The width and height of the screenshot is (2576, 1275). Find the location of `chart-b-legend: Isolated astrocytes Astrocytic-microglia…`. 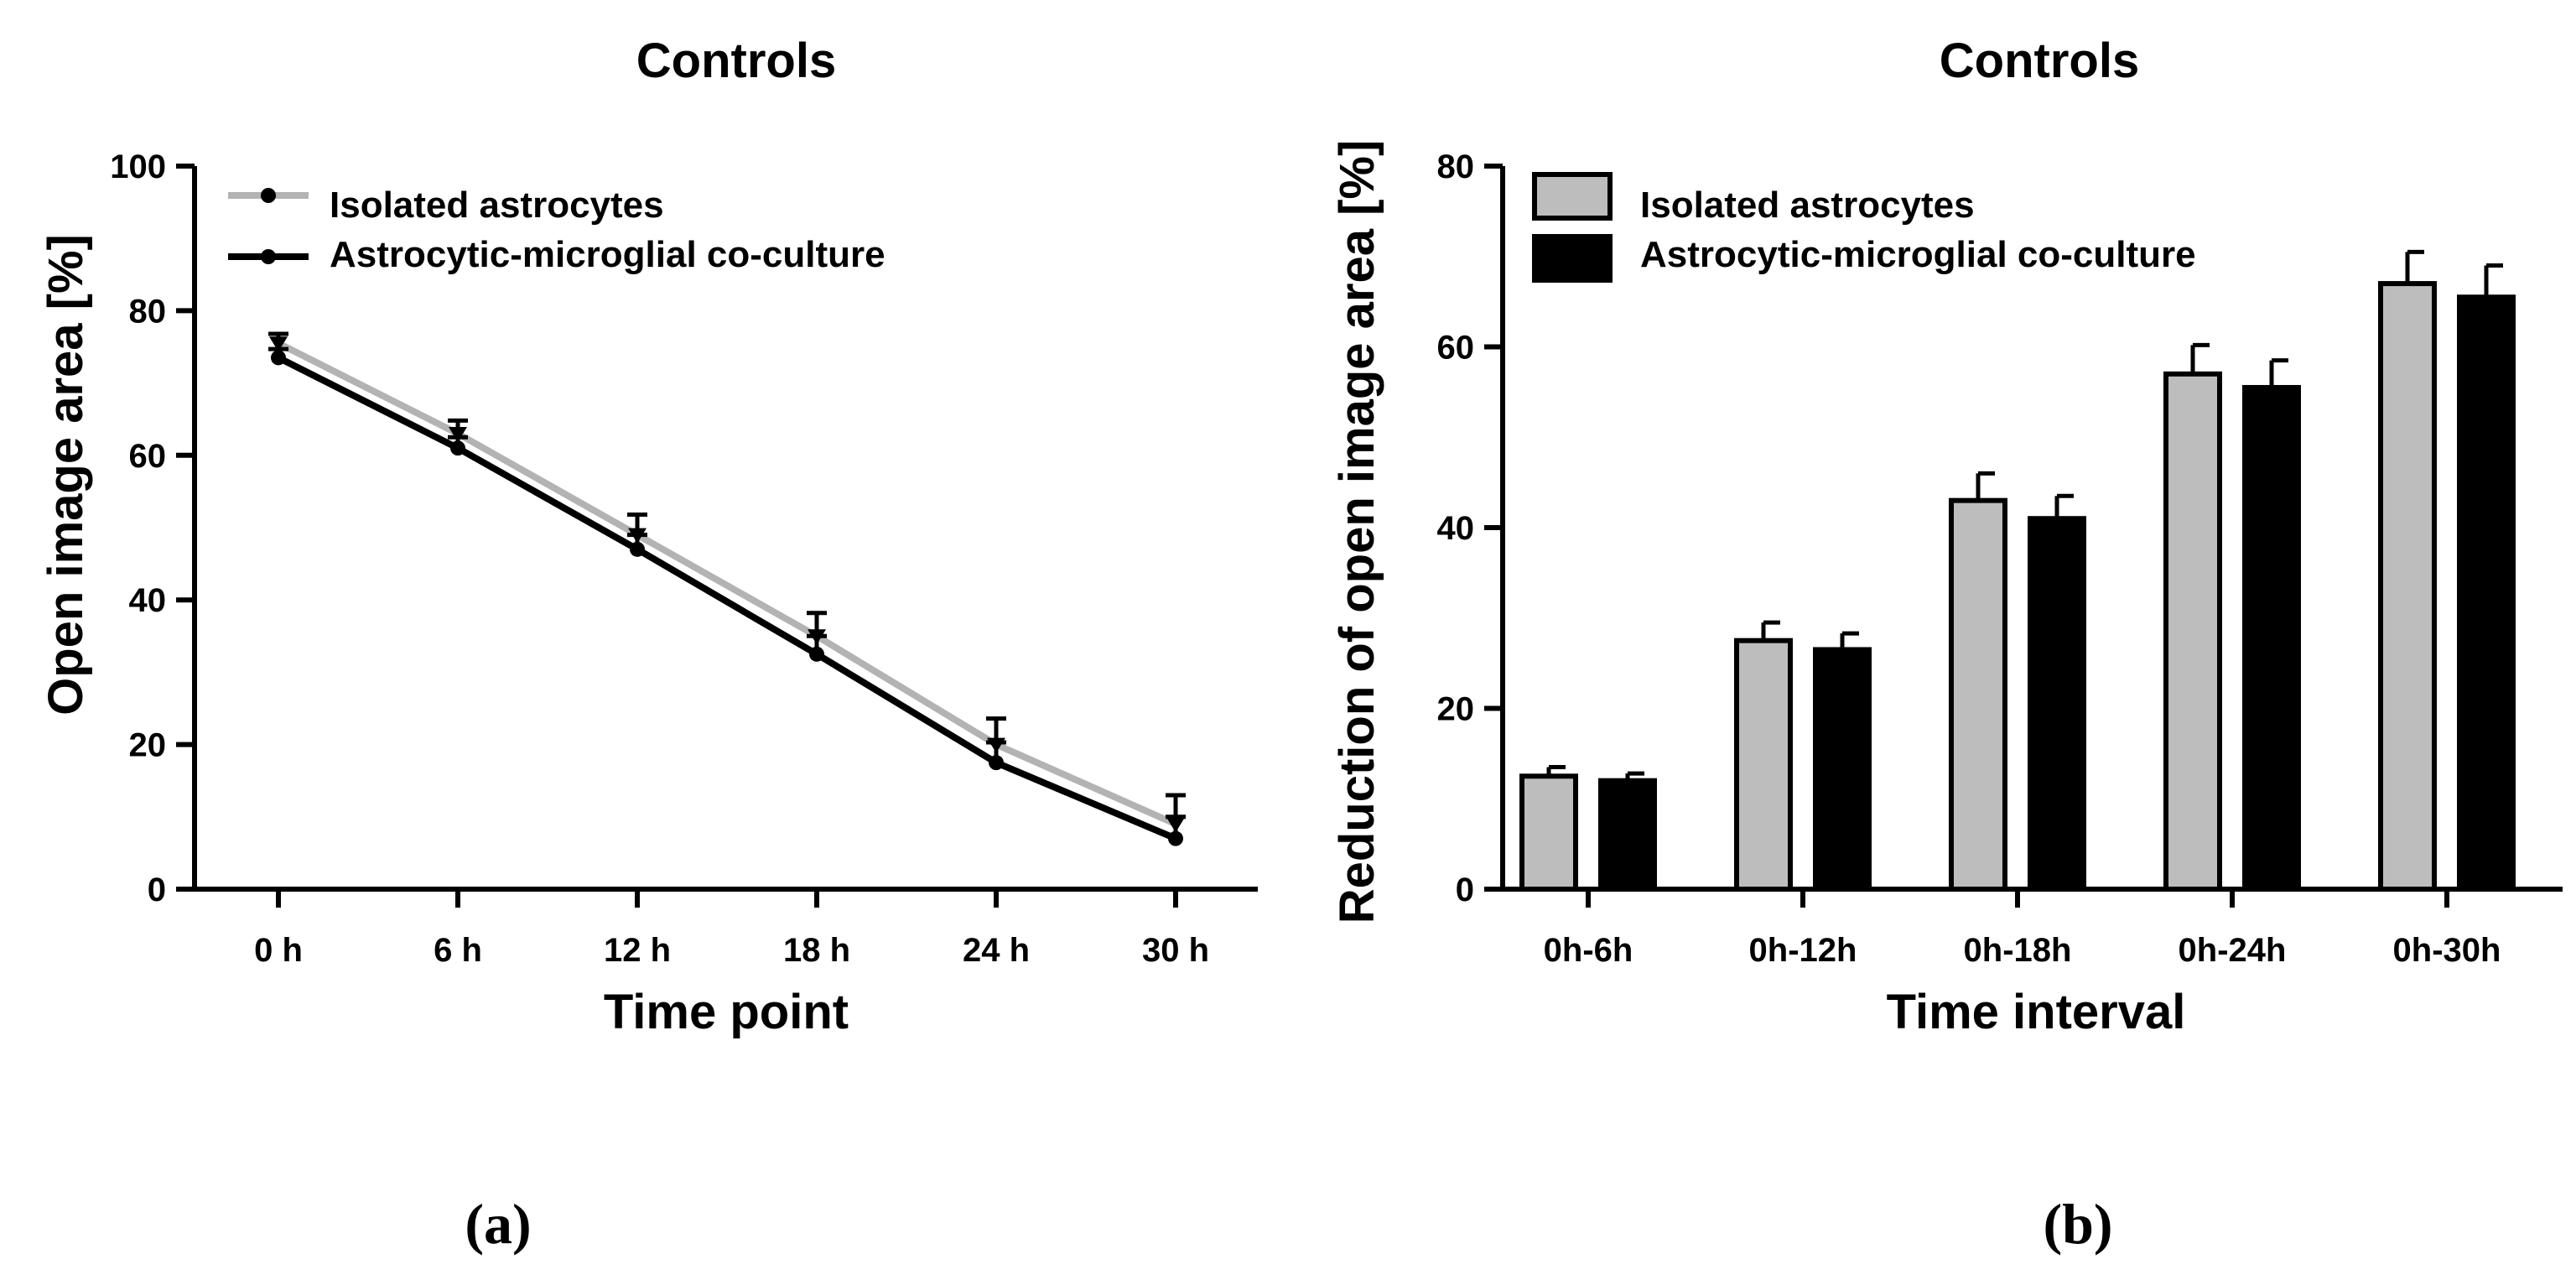

chart-b-legend: Isolated astrocytes Astrocytic-microglia… is located at coordinates (1864, 227).